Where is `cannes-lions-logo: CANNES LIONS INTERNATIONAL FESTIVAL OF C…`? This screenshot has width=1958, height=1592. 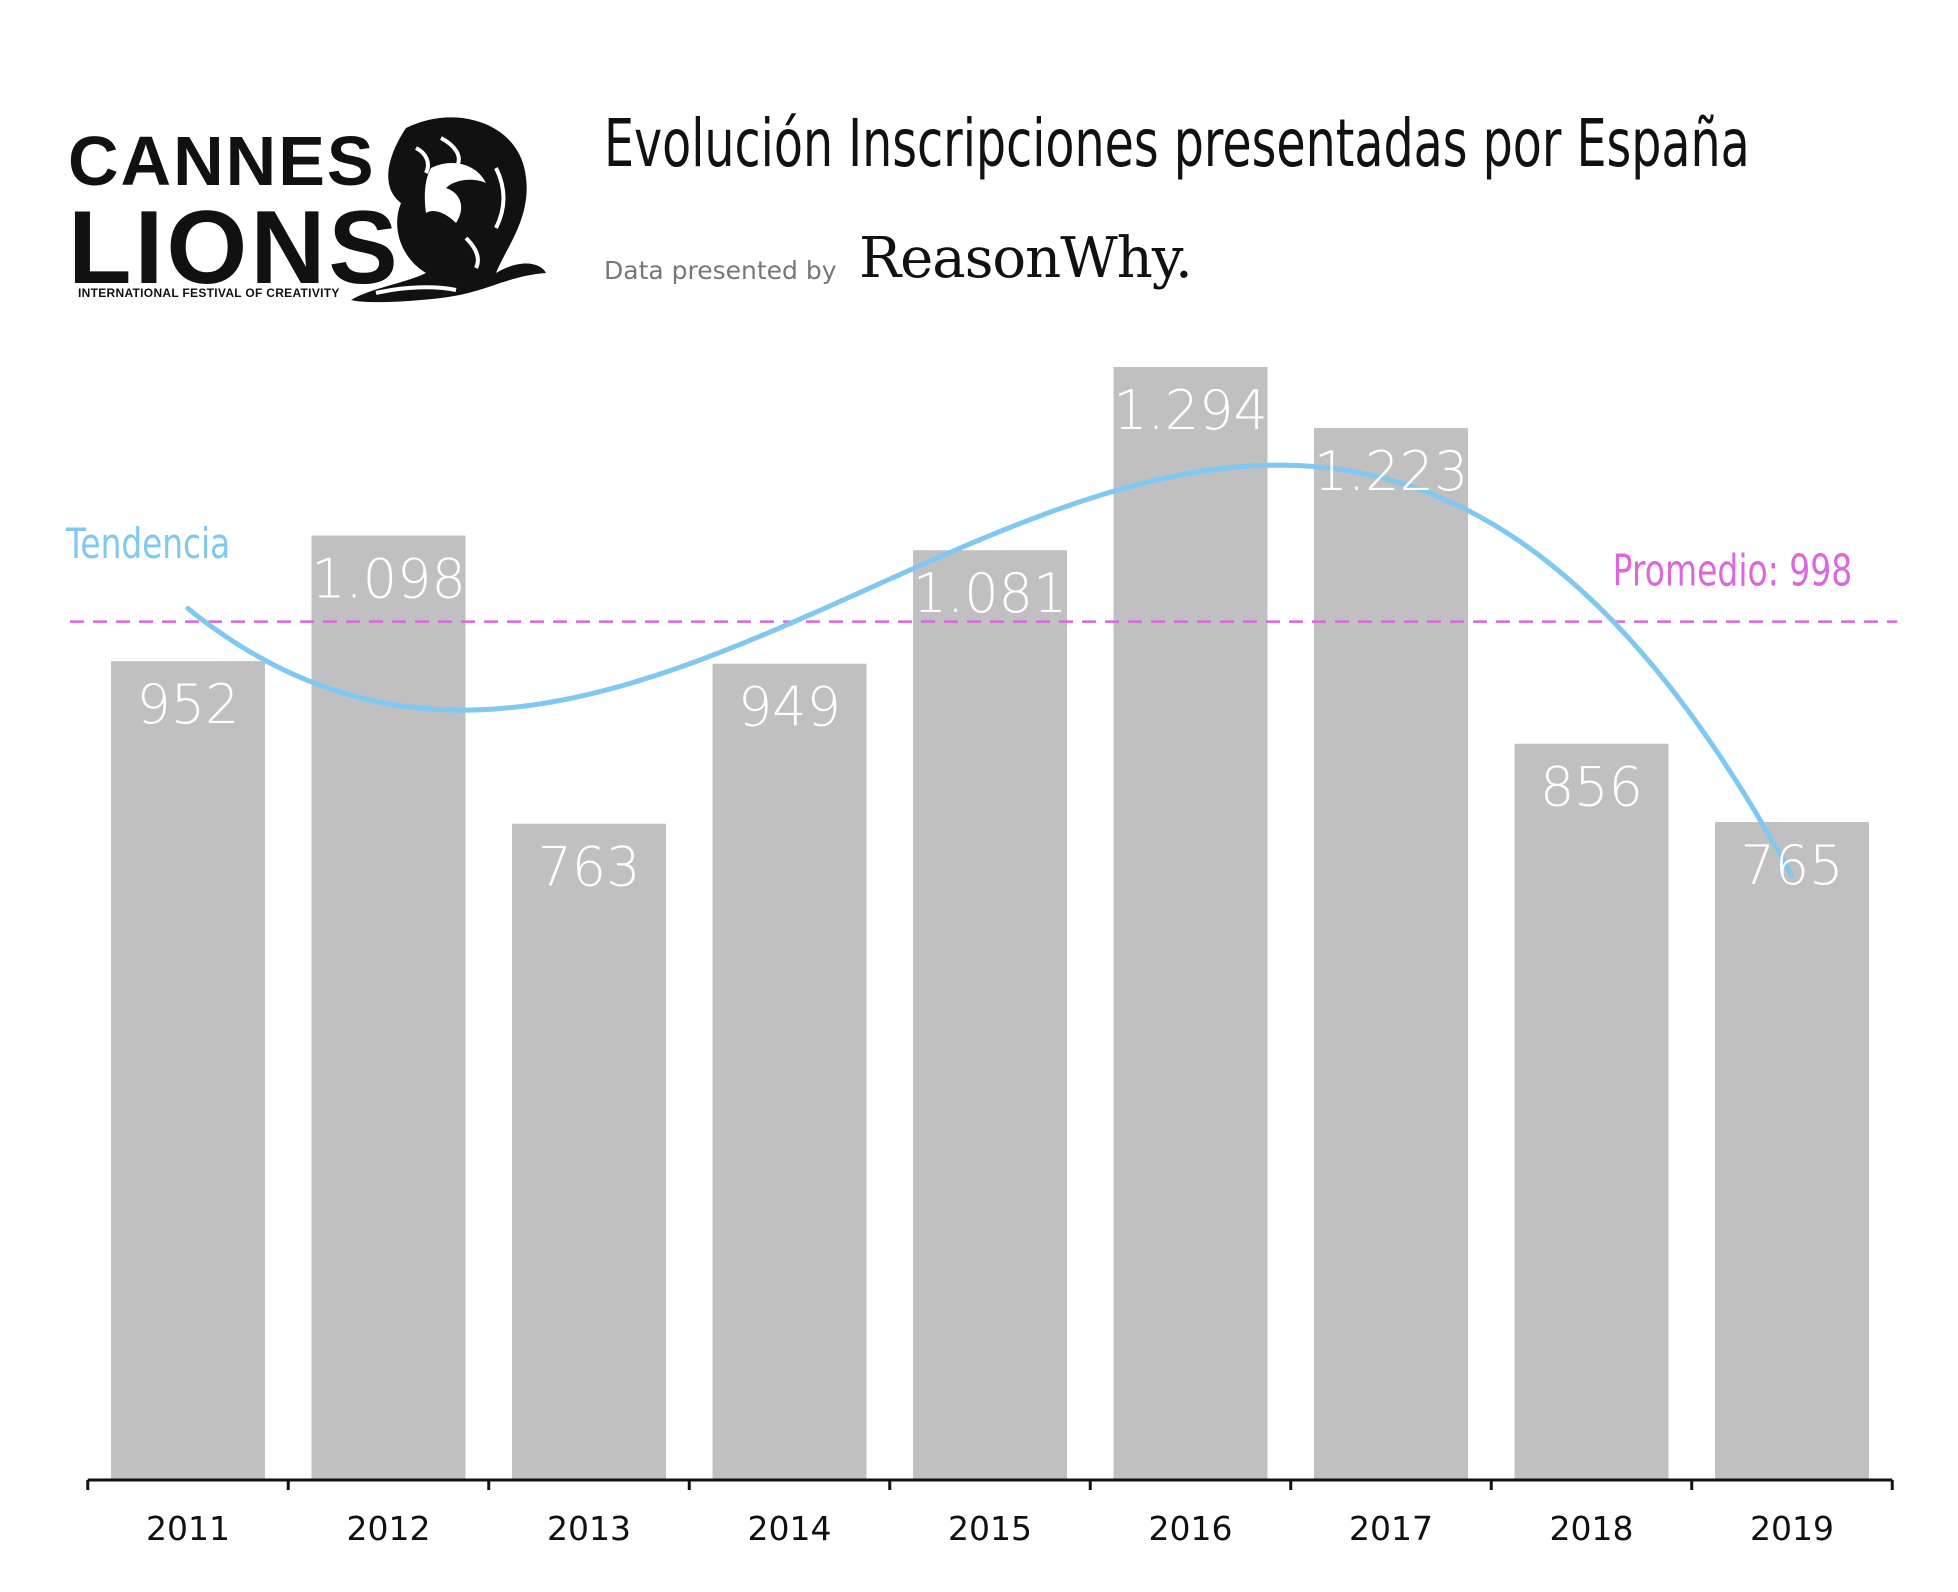 cannes-lions-logo: CANNES LIONS INTERNATIONAL FESTIVAL OF C… is located at coordinates (308, 210).